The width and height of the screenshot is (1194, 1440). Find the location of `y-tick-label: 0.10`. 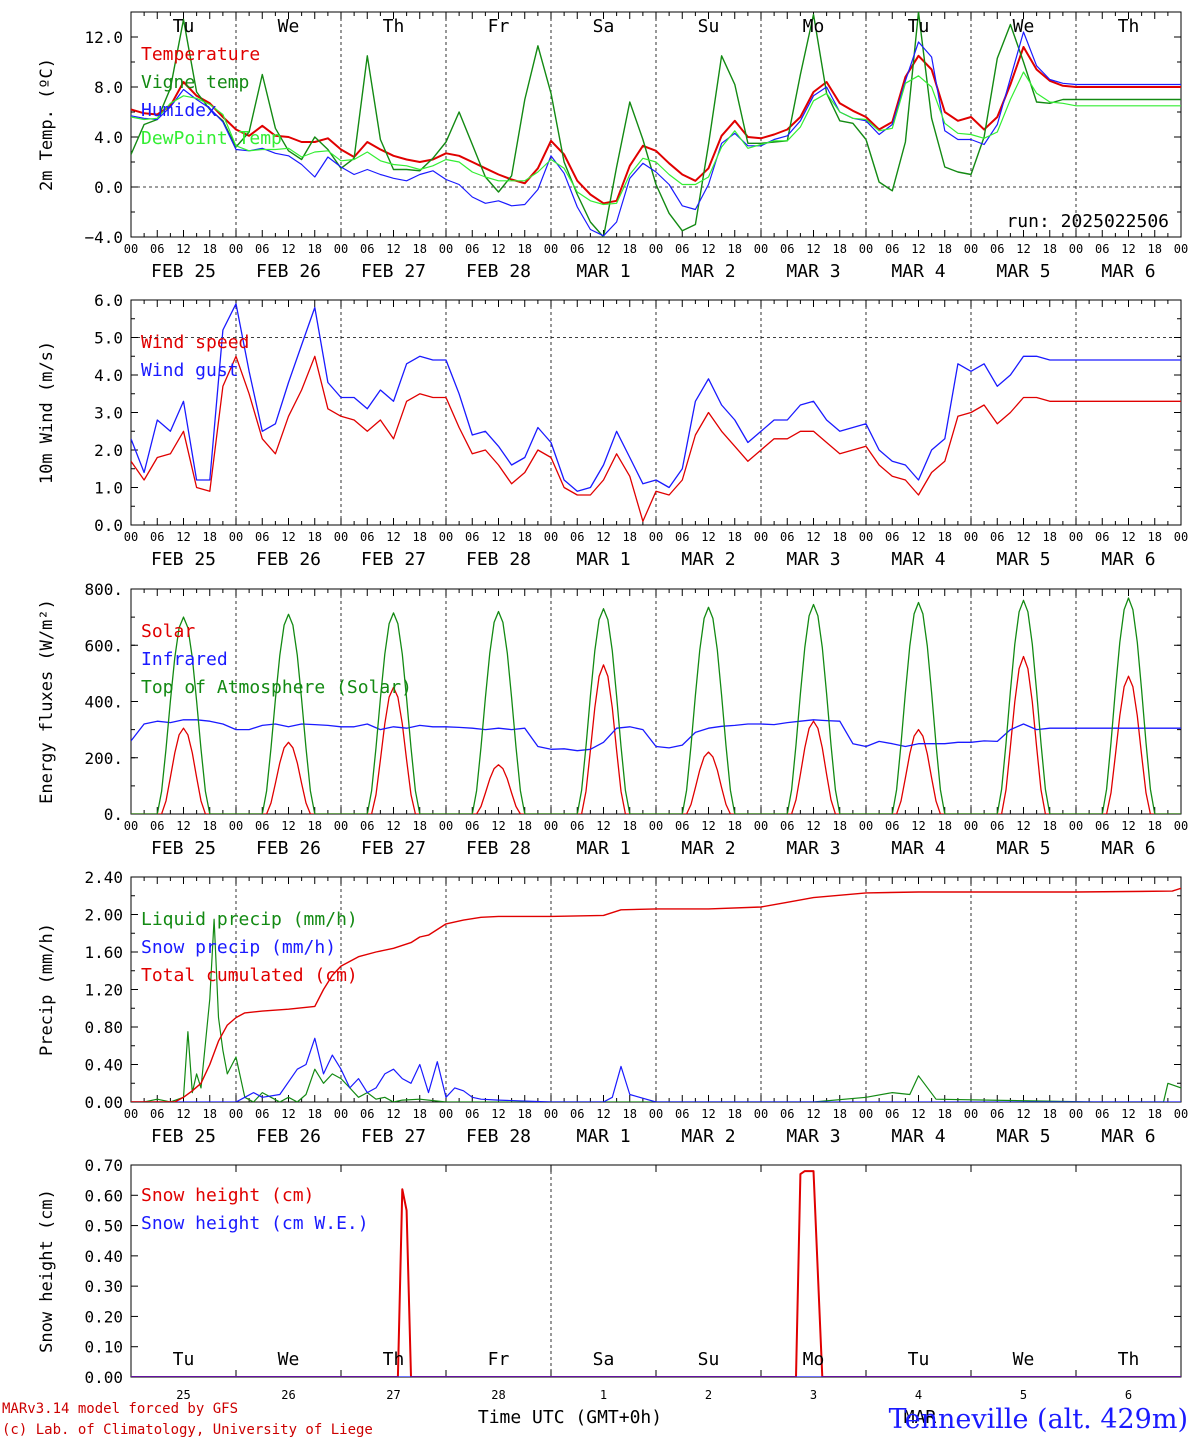

y-tick-label: 0.10 is located at coordinates (103, 1347).